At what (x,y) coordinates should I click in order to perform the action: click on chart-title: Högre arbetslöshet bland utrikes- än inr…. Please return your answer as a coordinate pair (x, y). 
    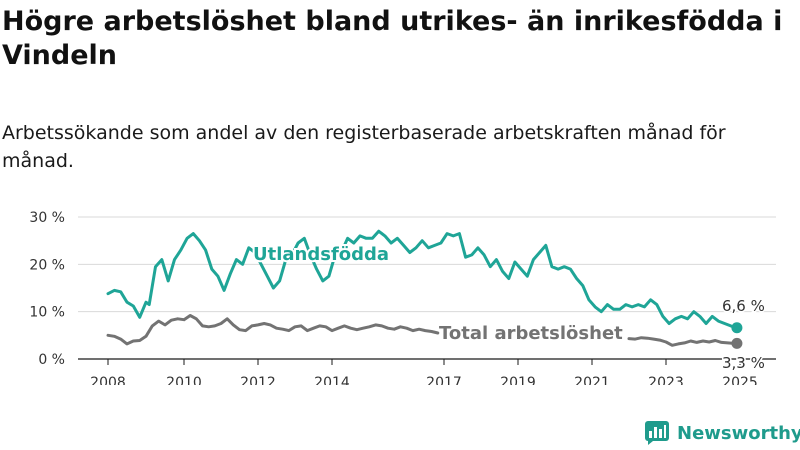
    Looking at the image, I should click on (392, 38).